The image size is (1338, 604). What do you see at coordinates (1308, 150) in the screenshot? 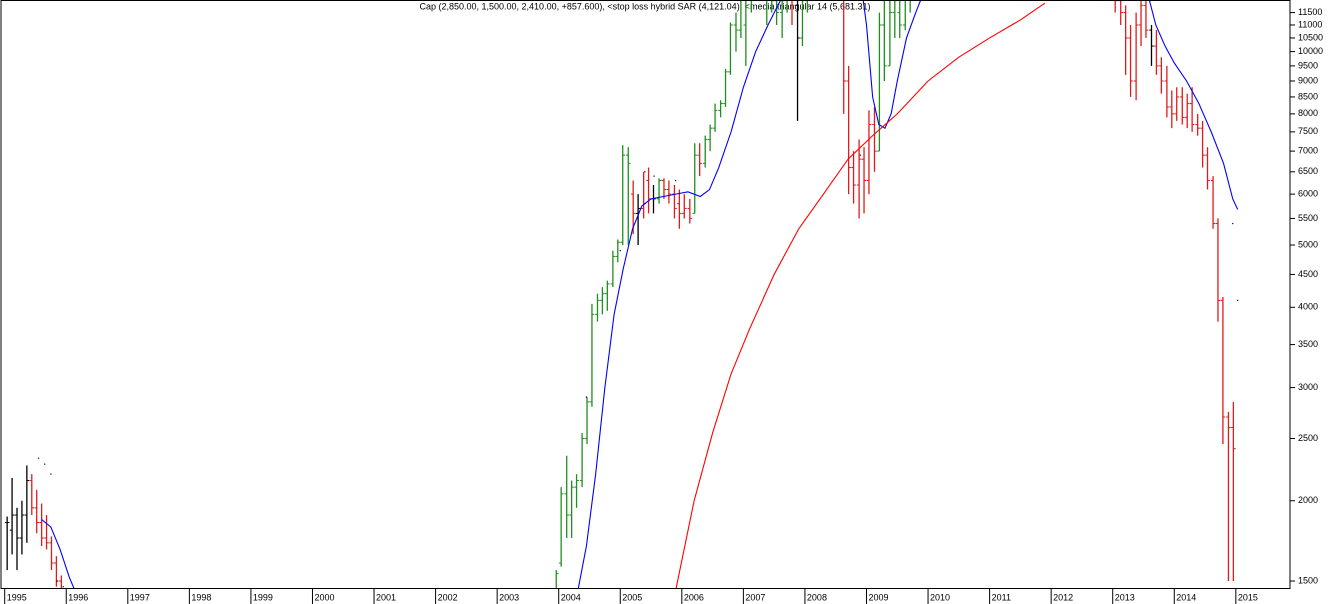
I see `y-tick-label: 7000` at bounding box center [1308, 150].